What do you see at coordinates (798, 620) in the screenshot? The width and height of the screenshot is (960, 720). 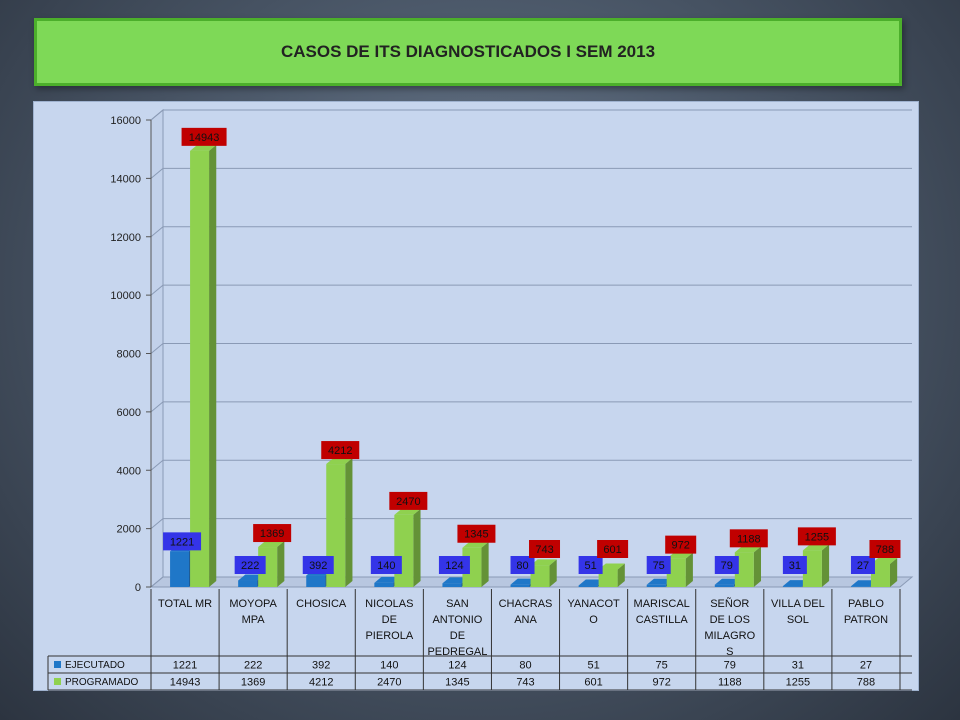 I see `x-tick-label: SOL` at bounding box center [798, 620].